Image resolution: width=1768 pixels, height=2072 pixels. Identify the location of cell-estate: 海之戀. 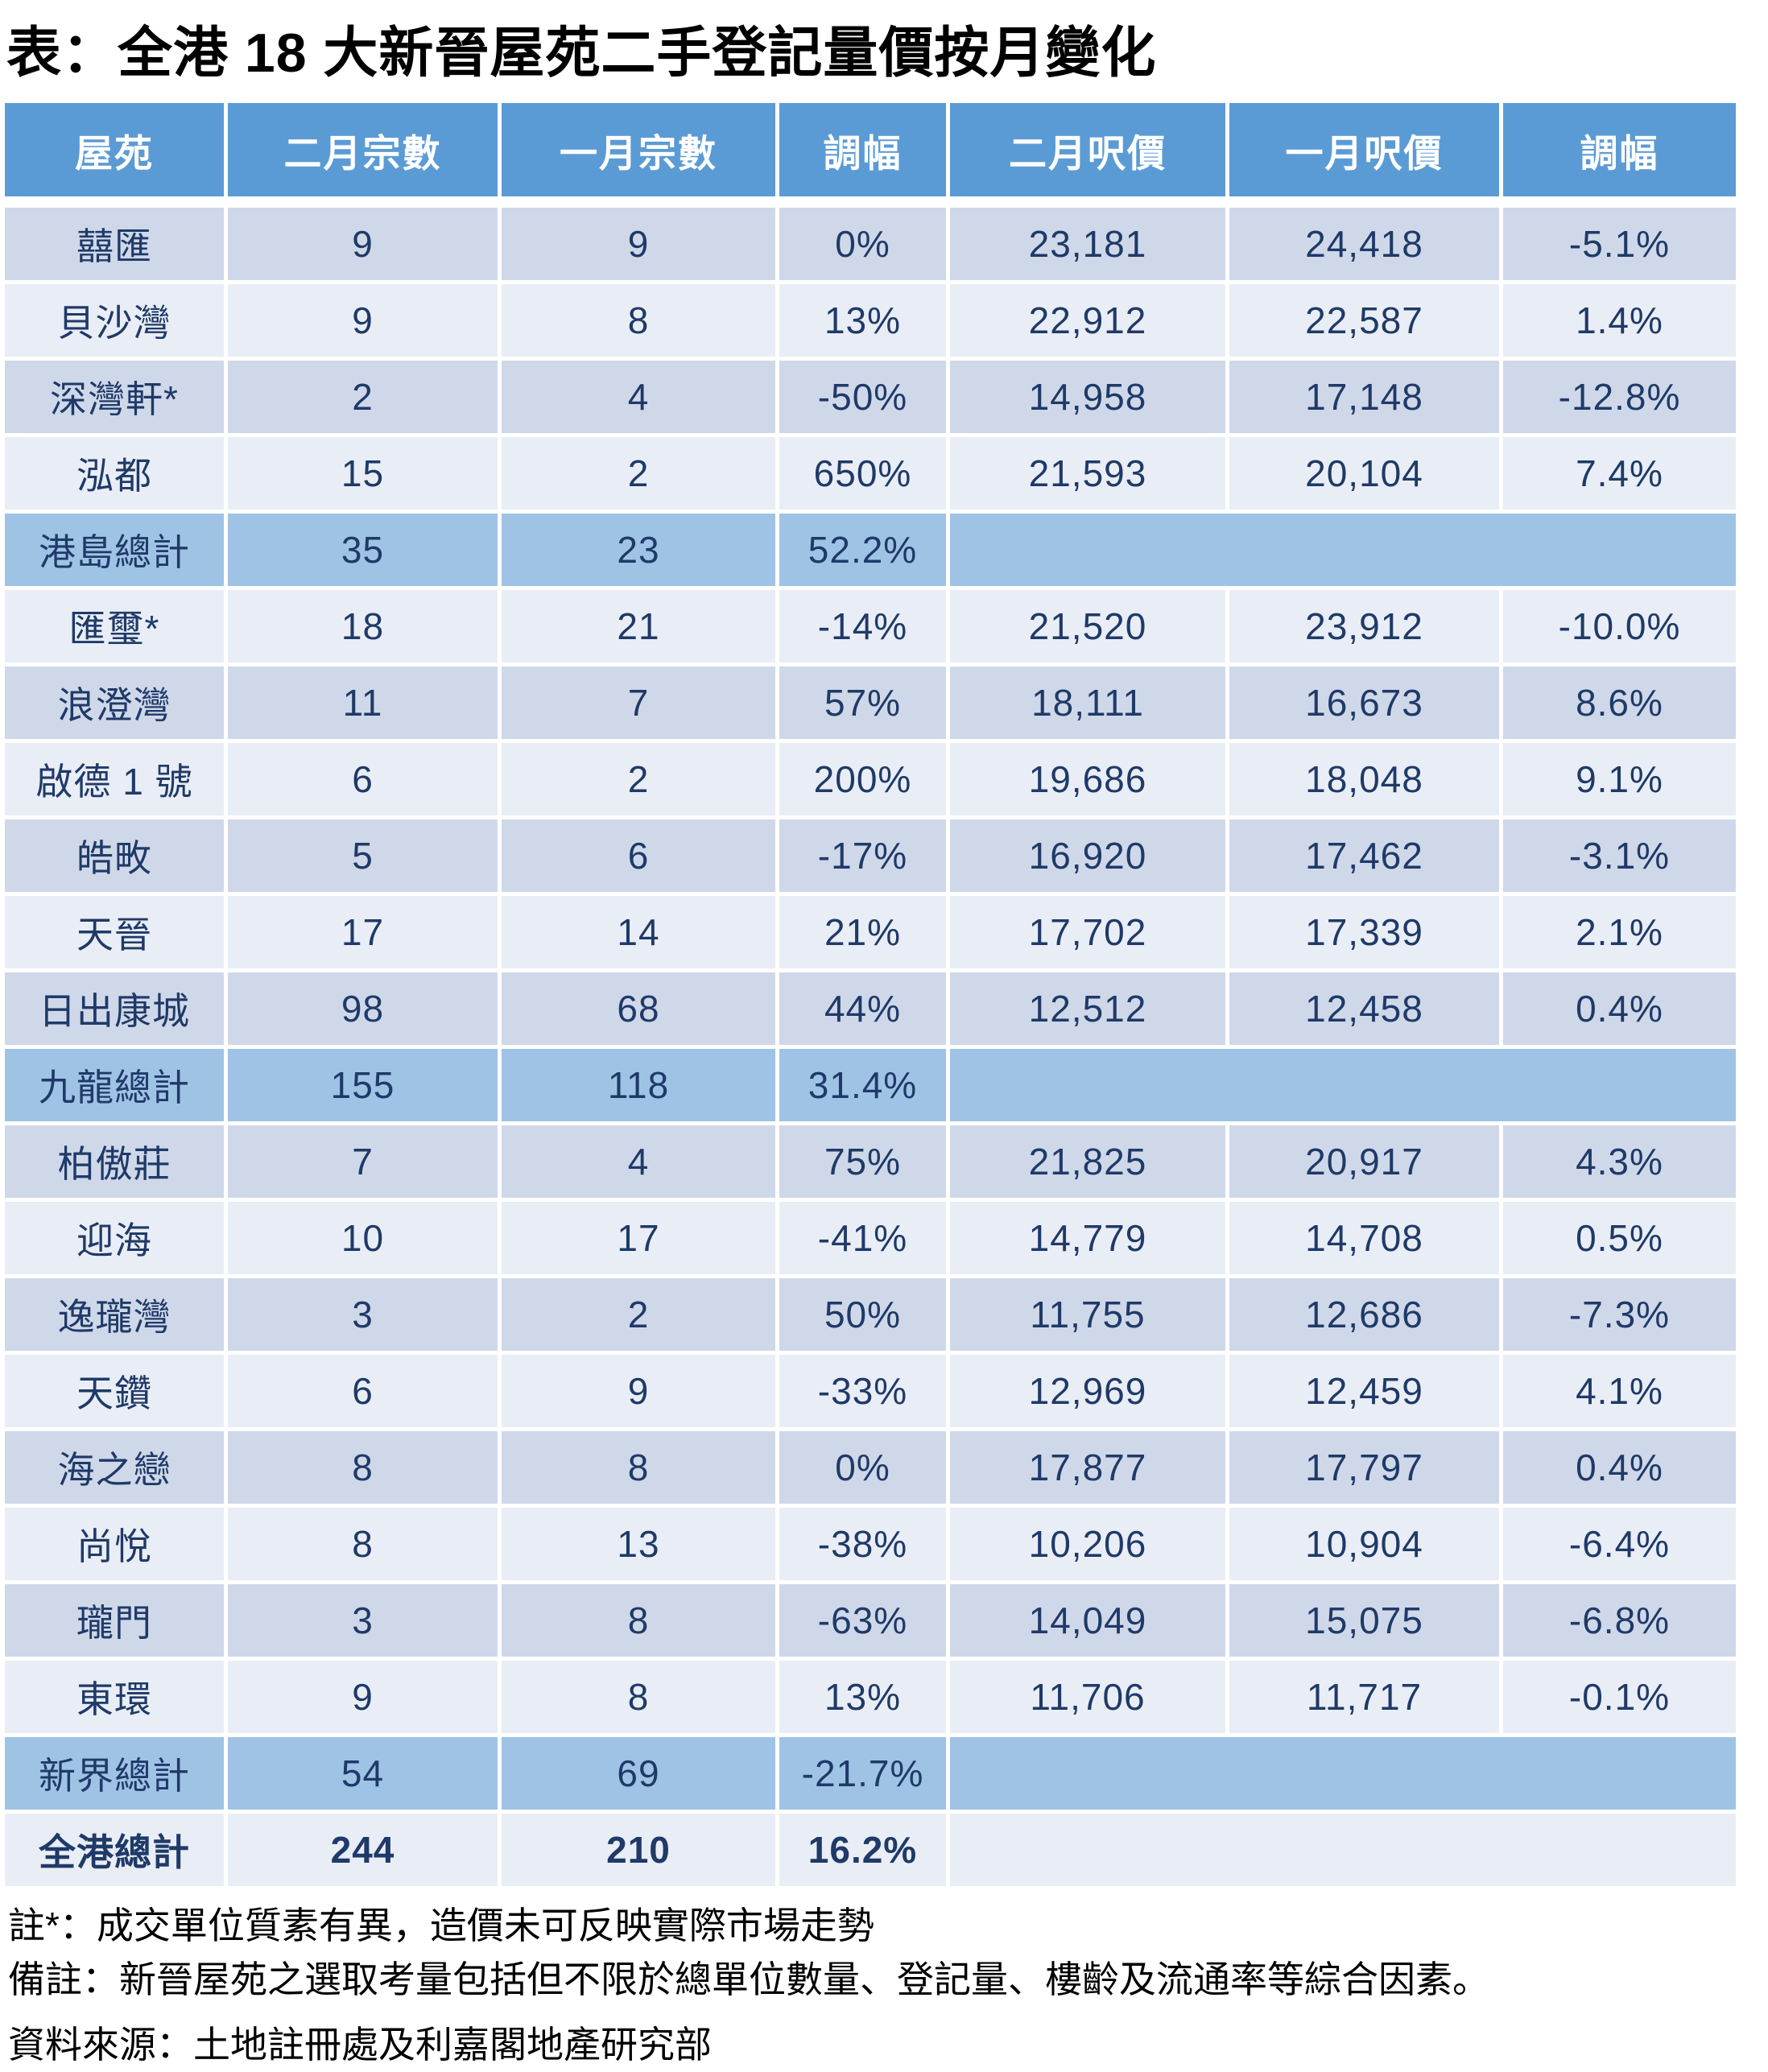
(114, 1467).